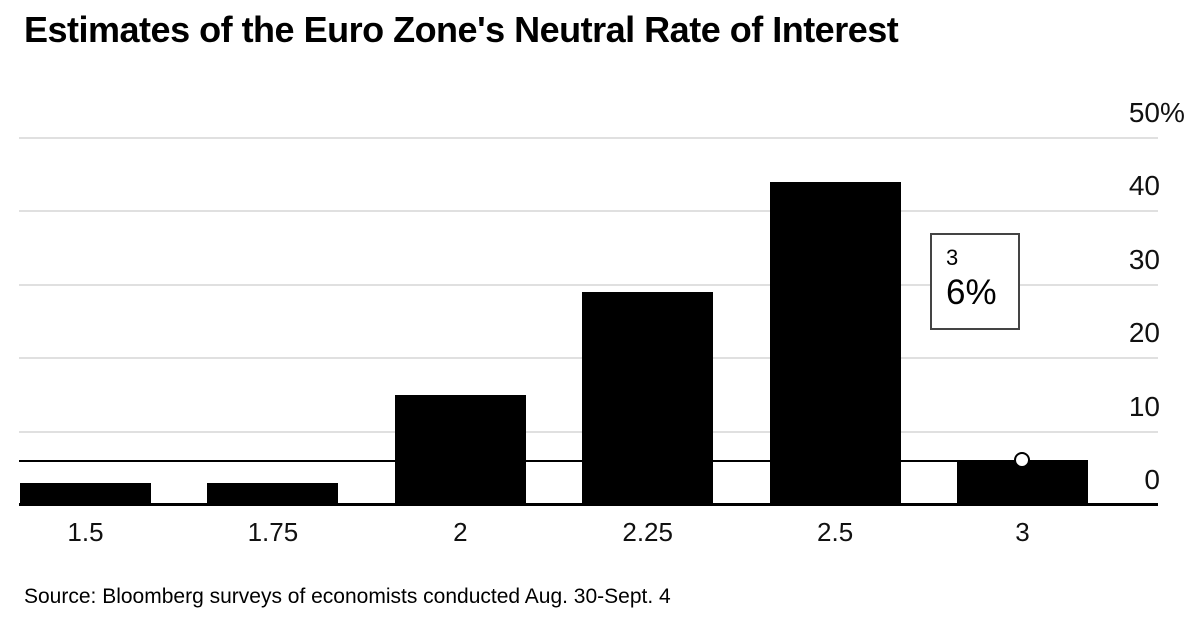 The height and width of the screenshot is (622, 1195). I want to click on tooltip-value: 6%, so click(971, 292).